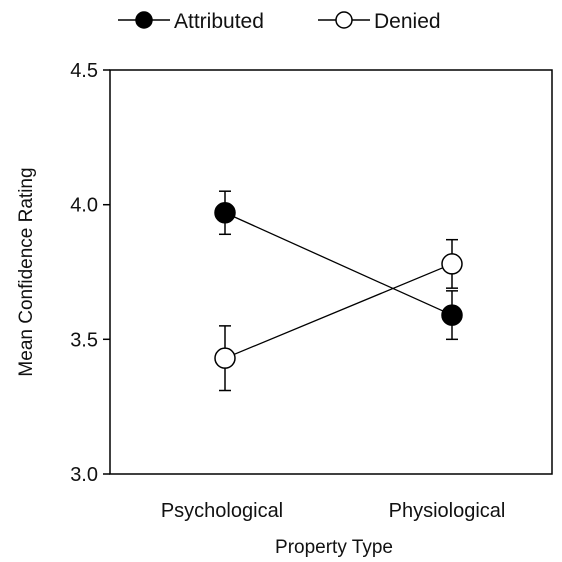 Image resolution: width=562 pixels, height=562 pixels. I want to click on series-line-attributed, so click(338, 264).